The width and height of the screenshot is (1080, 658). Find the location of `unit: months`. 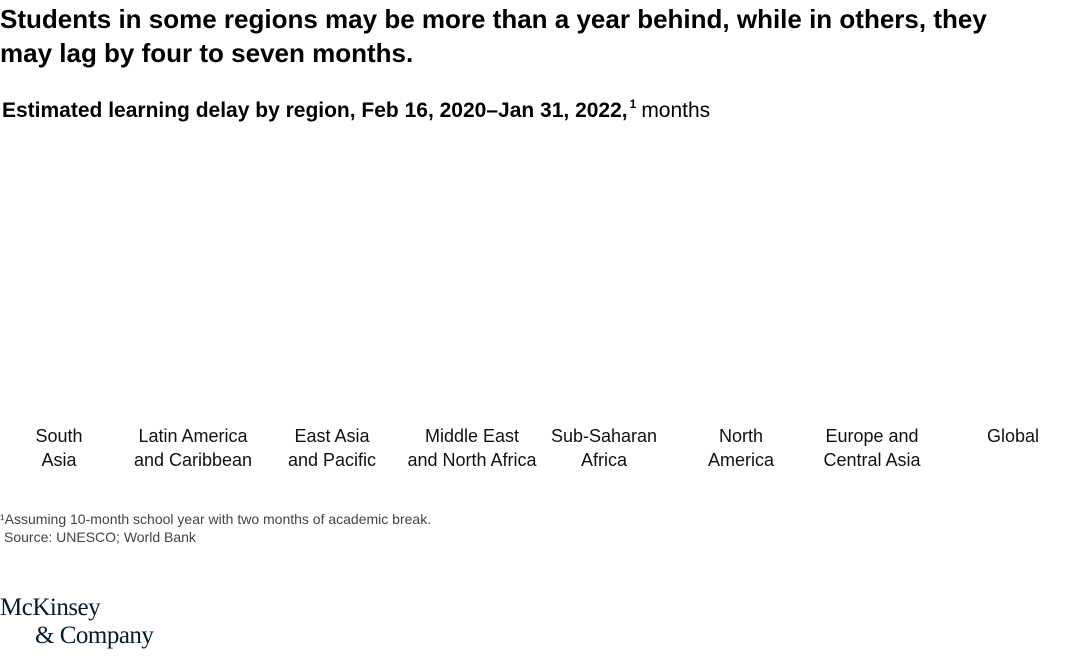

unit: months is located at coordinates (676, 110).